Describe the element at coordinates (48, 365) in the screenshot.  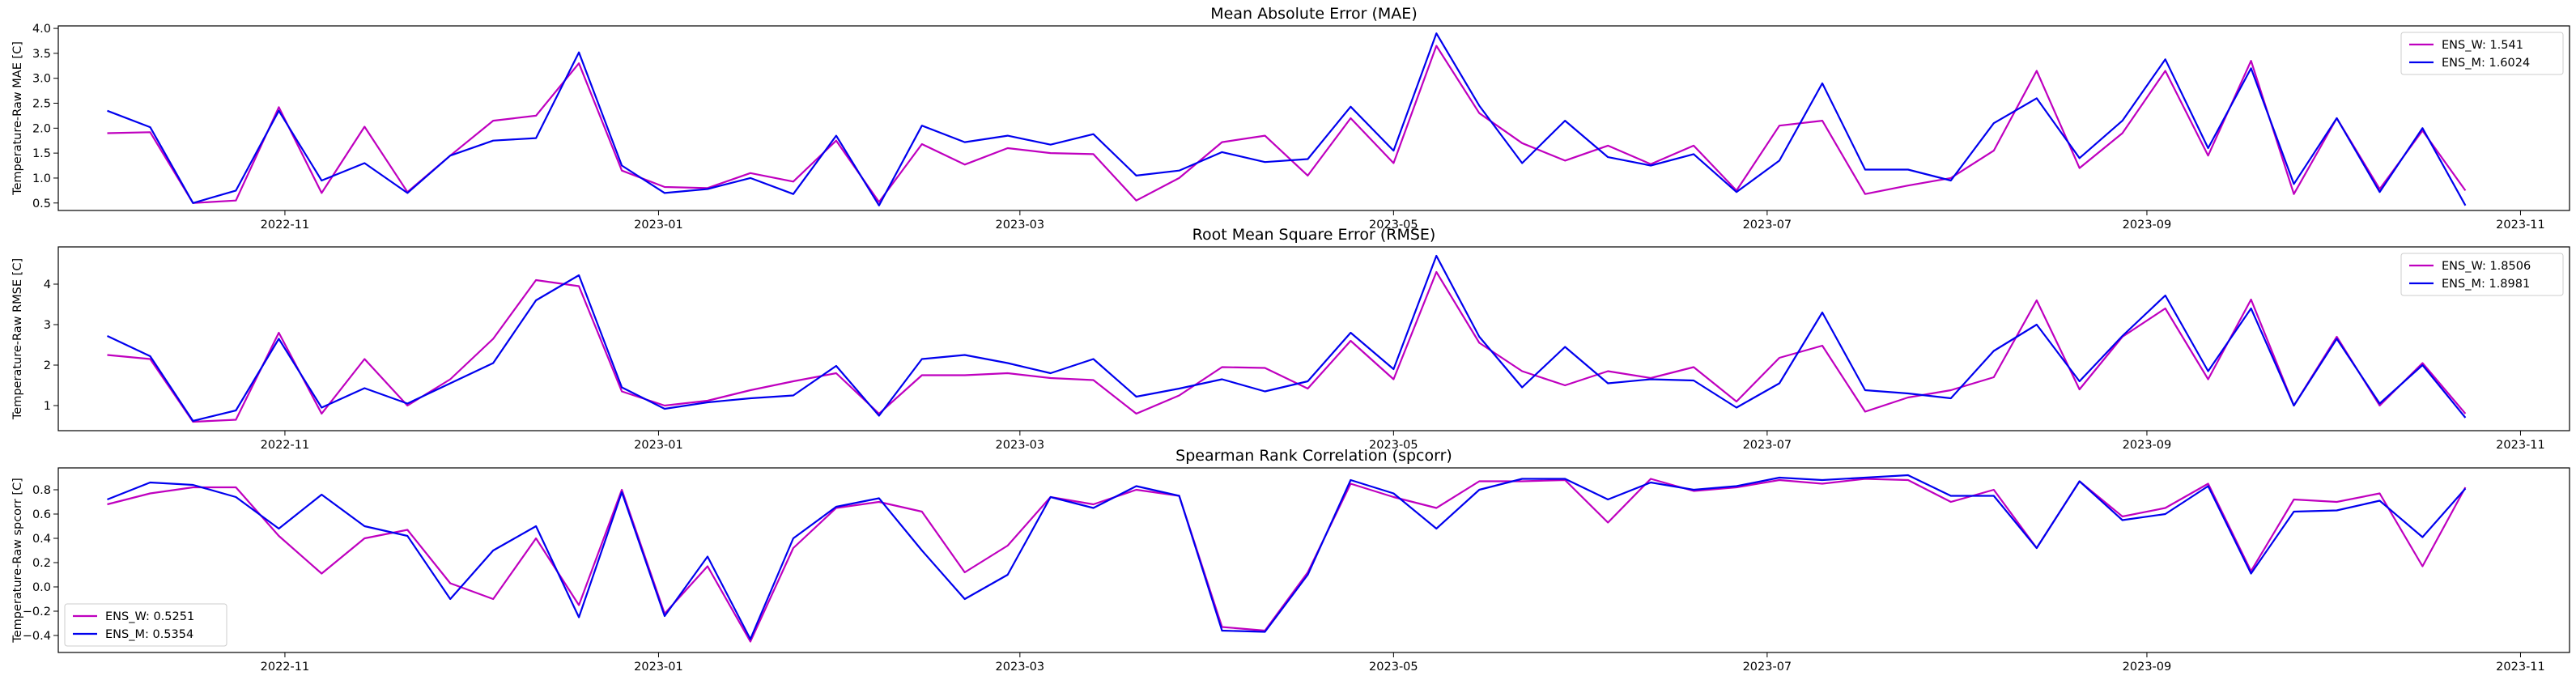
I see `y-tick-label: 2` at that location.